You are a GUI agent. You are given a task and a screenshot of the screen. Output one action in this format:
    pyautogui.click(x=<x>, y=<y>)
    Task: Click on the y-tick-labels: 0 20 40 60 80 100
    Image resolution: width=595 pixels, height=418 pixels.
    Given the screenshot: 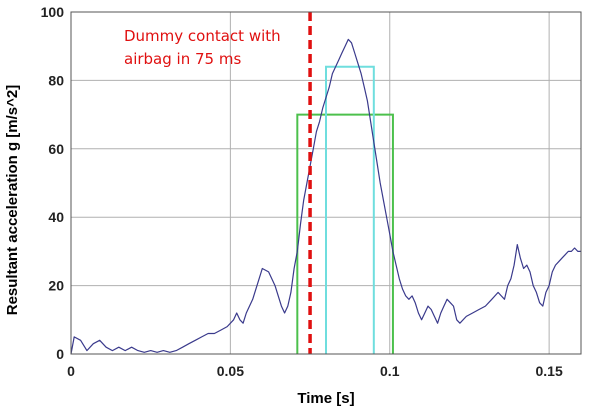 What is the action you would take?
    pyautogui.click(x=53, y=183)
    